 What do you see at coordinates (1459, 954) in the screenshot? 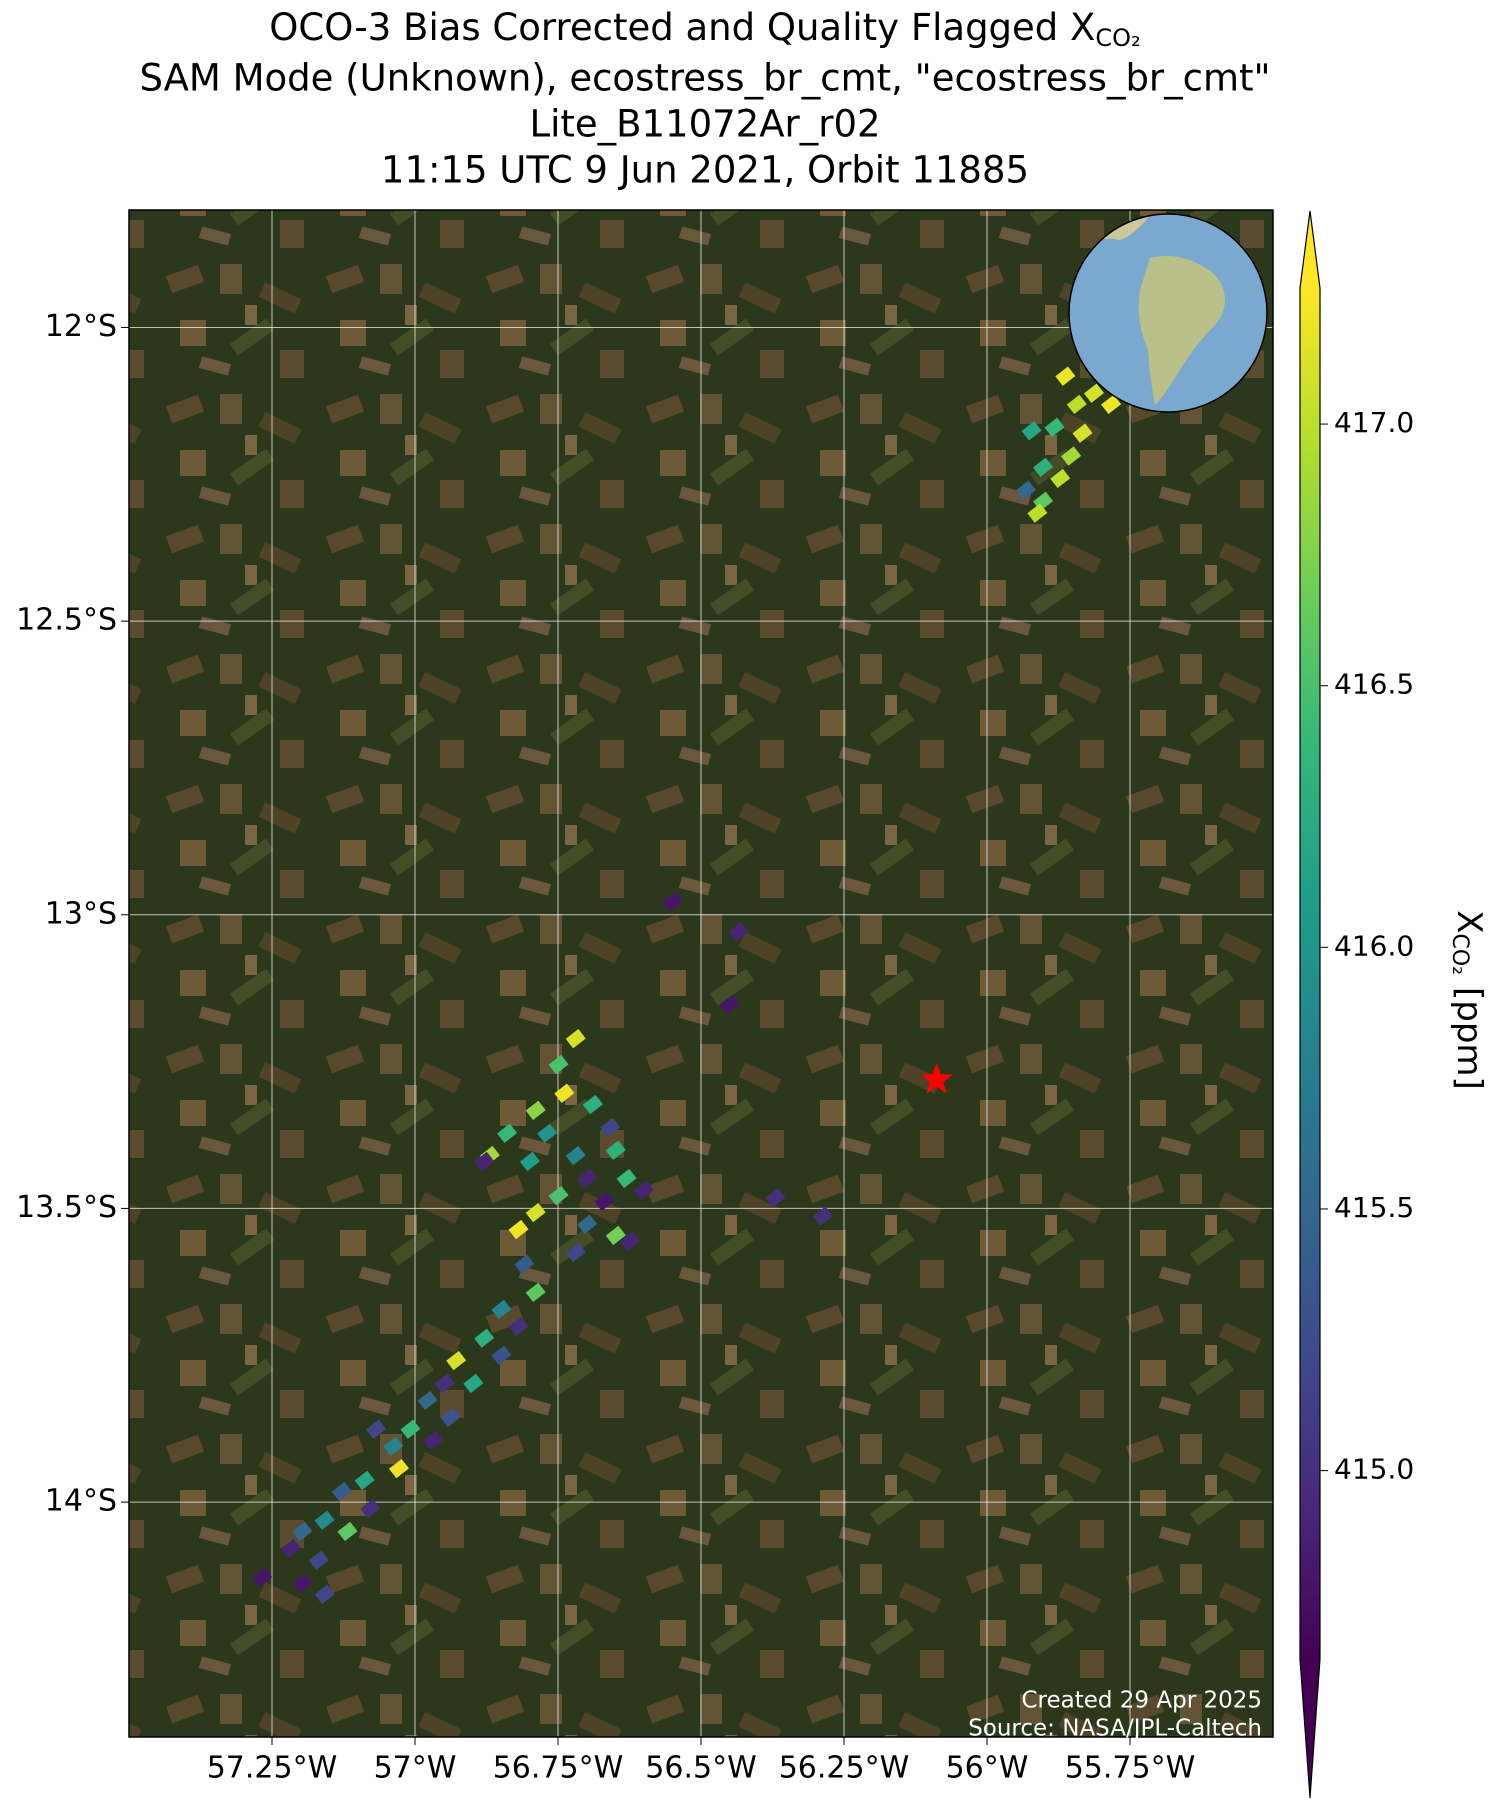
I see `colorbar-label-subscript: CO₂` at bounding box center [1459, 954].